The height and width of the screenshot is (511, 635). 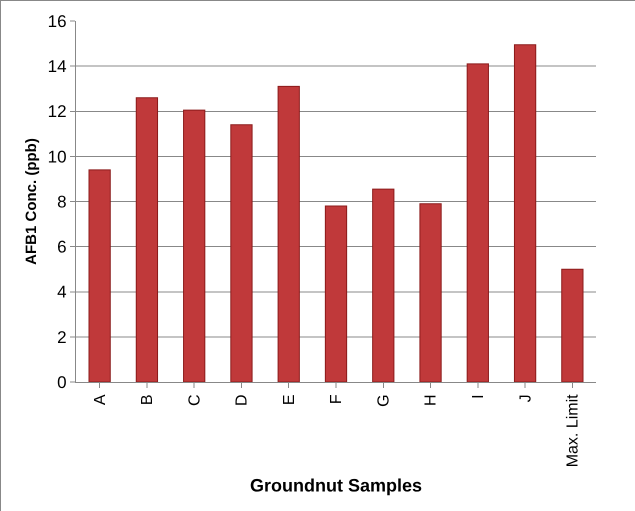 I want to click on y-tick-label: 10, so click(x=57, y=156).